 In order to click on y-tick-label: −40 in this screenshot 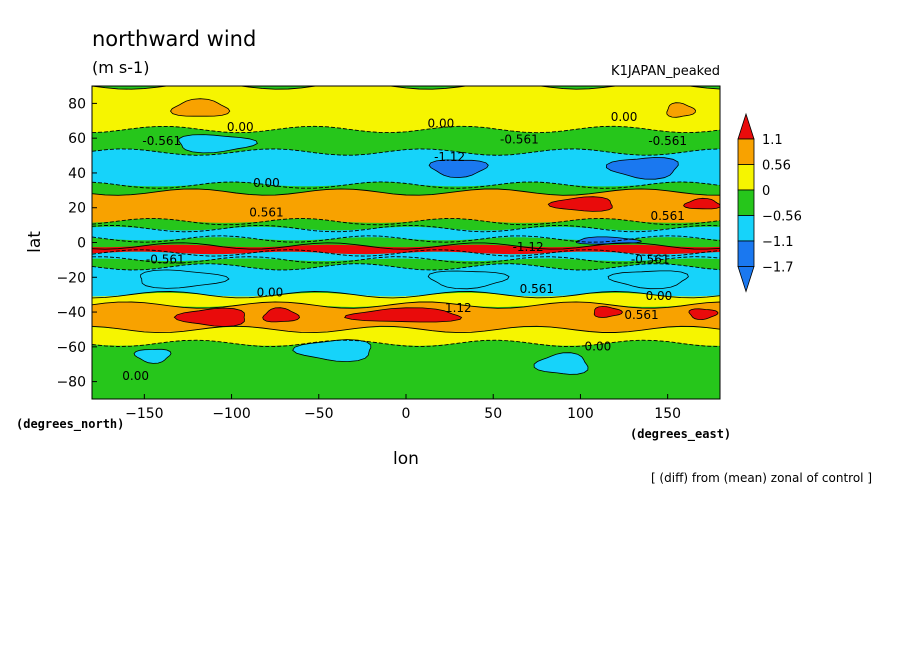, I will do `click(71, 313)`.